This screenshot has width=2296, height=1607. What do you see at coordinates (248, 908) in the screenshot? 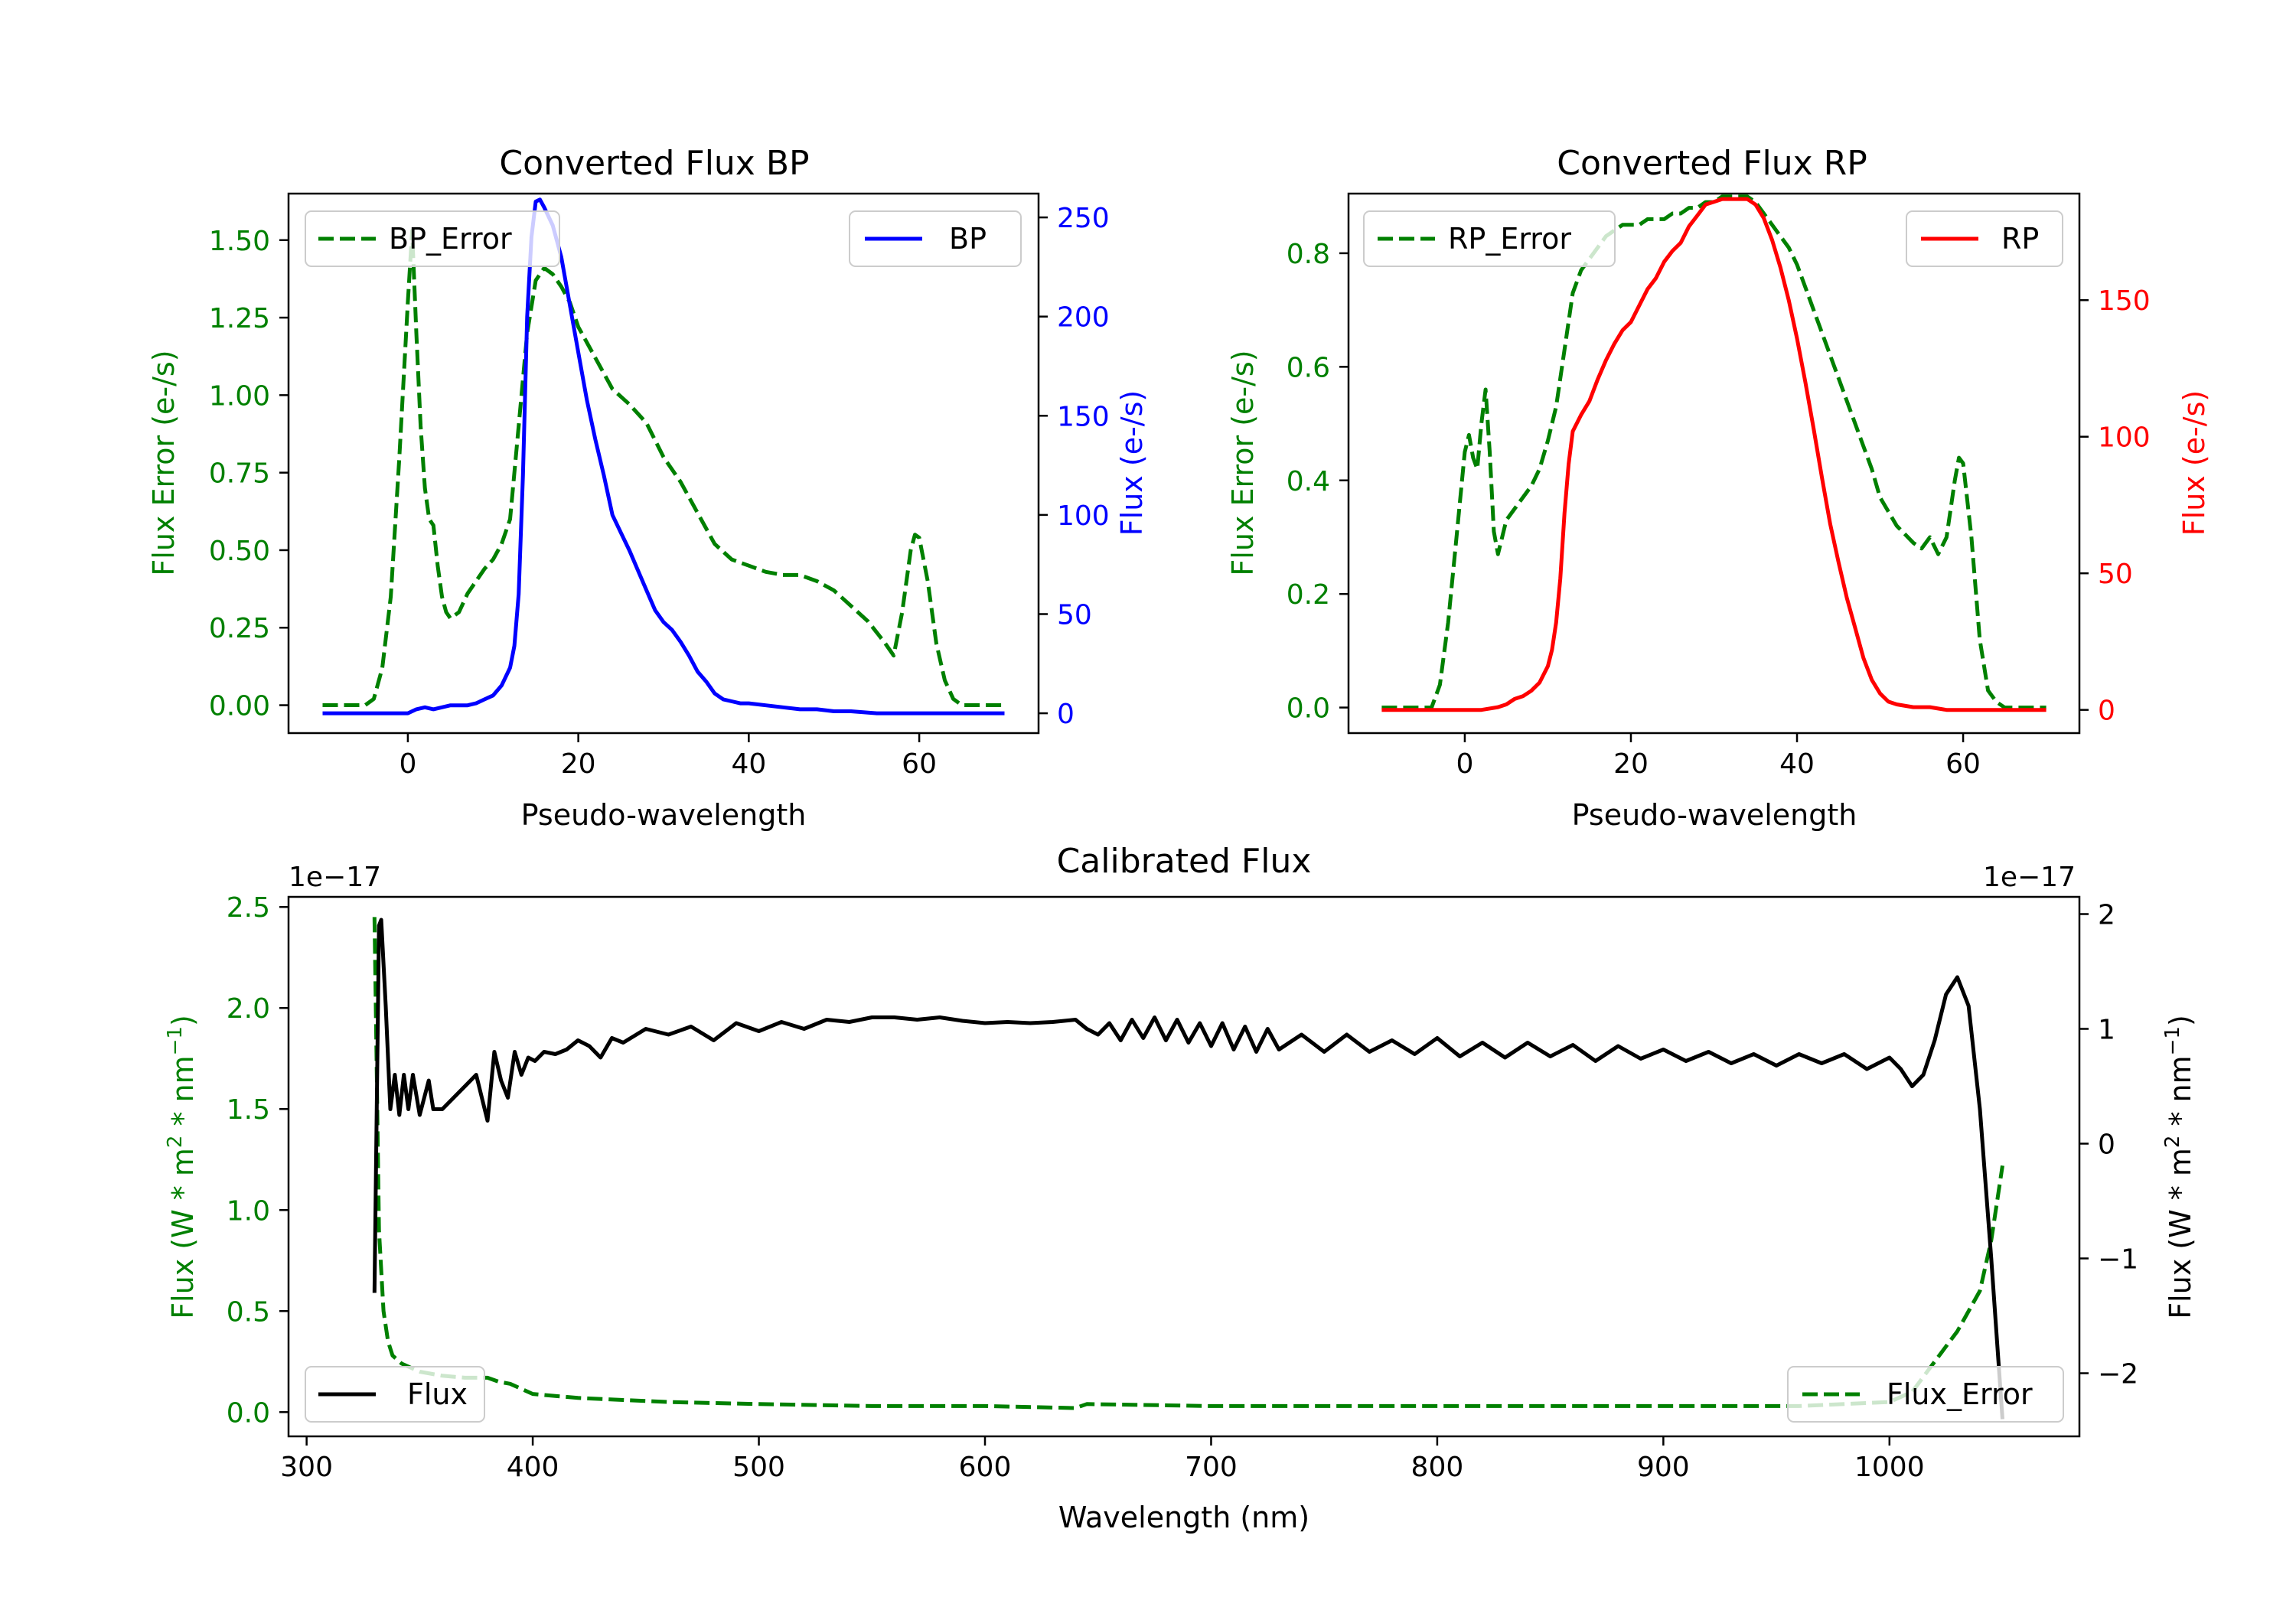
I see `cal-left-tick-label: 2.5` at bounding box center [248, 908].